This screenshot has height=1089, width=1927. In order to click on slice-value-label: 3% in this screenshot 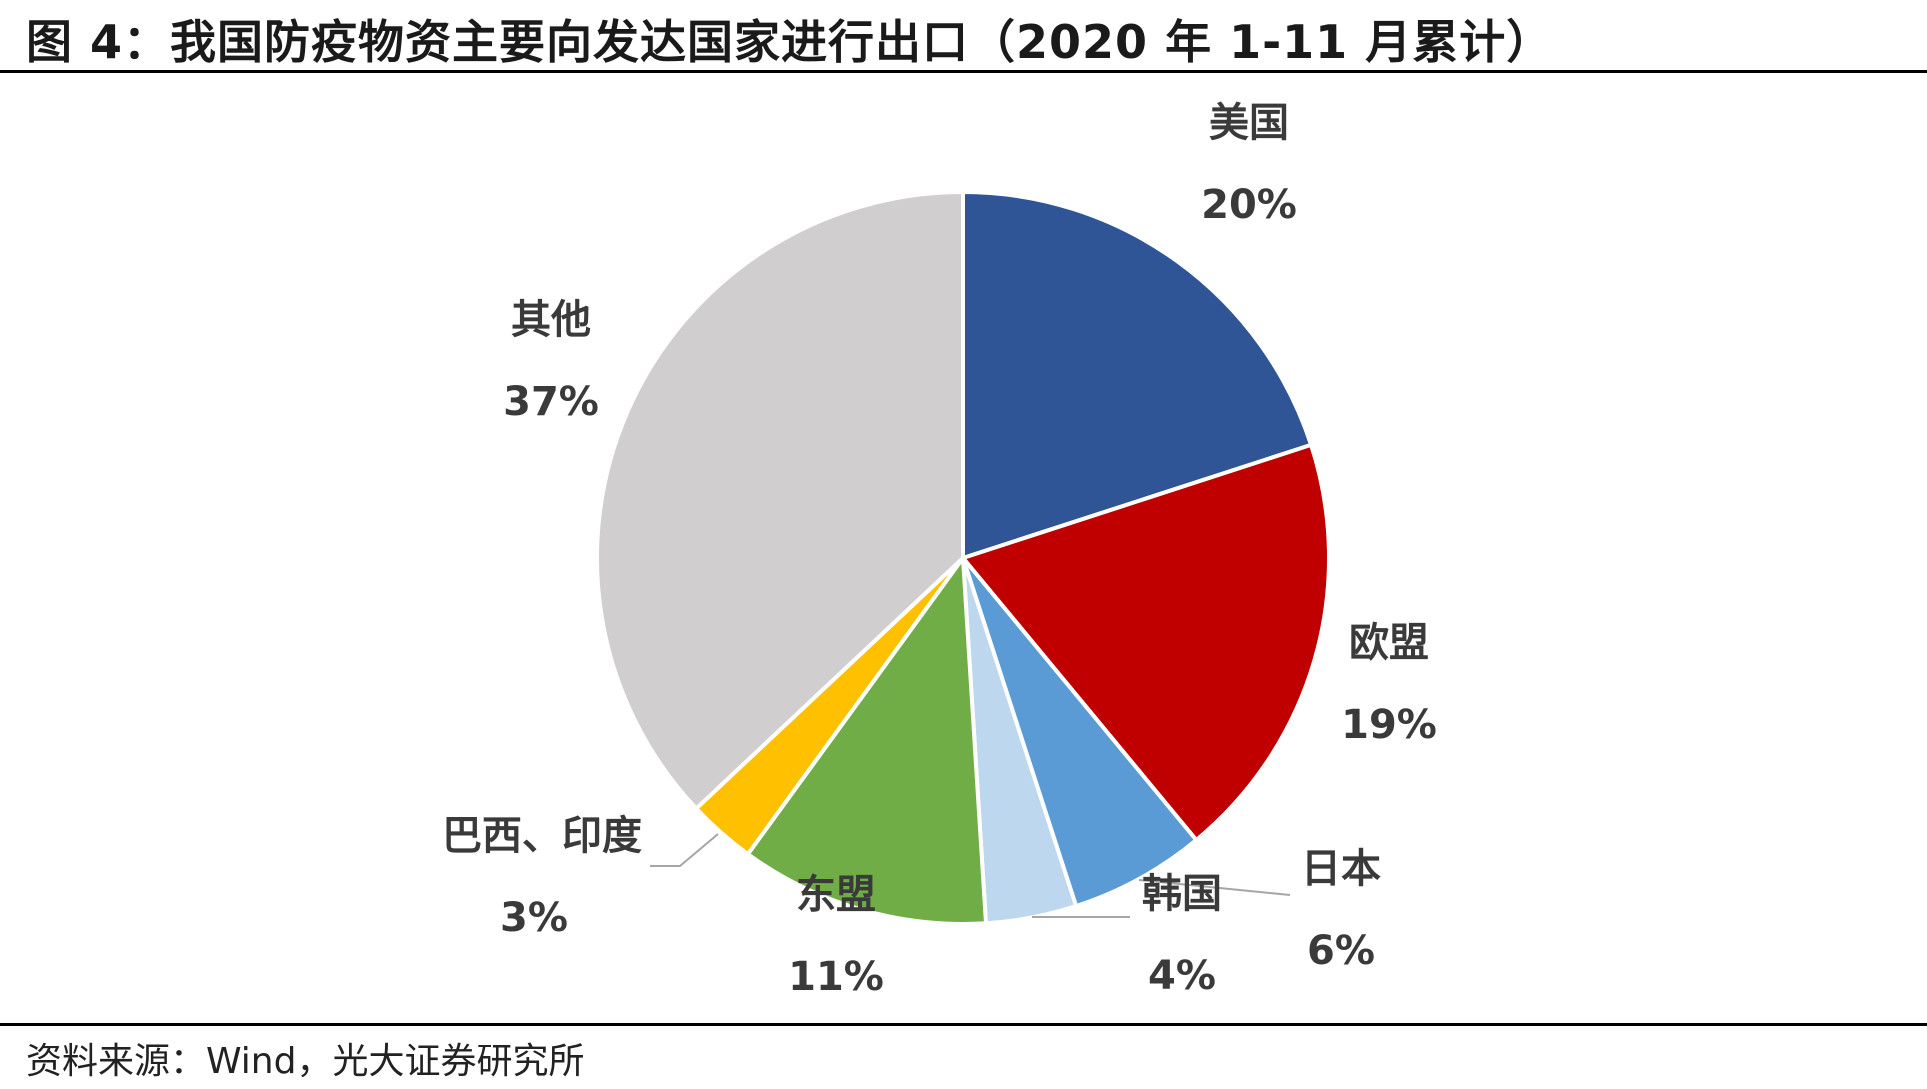, I will do `click(534, 918)`.